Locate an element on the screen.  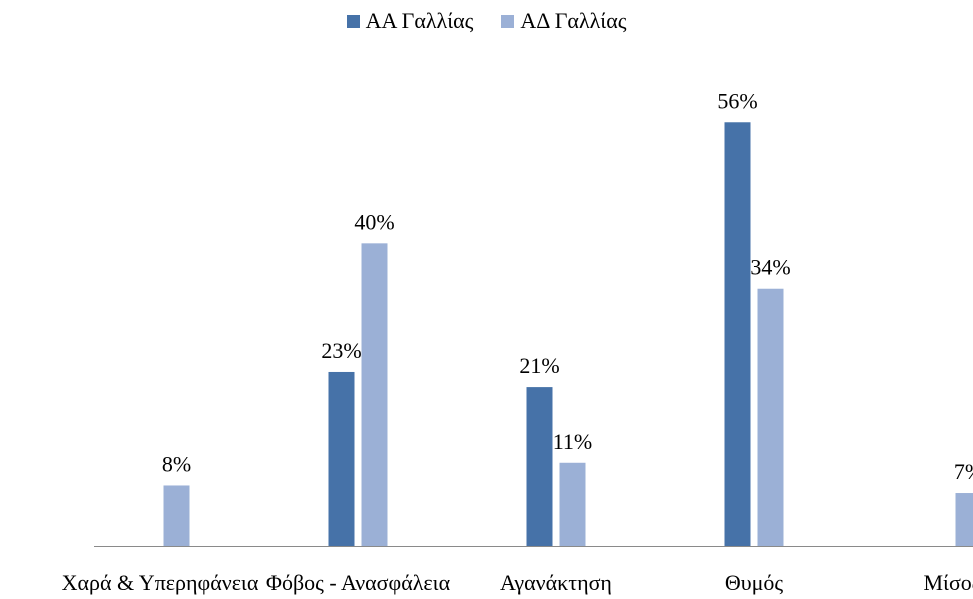
chart-legend: ΑΑ Γαλλίας ΑΔ Γαλλίας is located at coordinates (486, 21).